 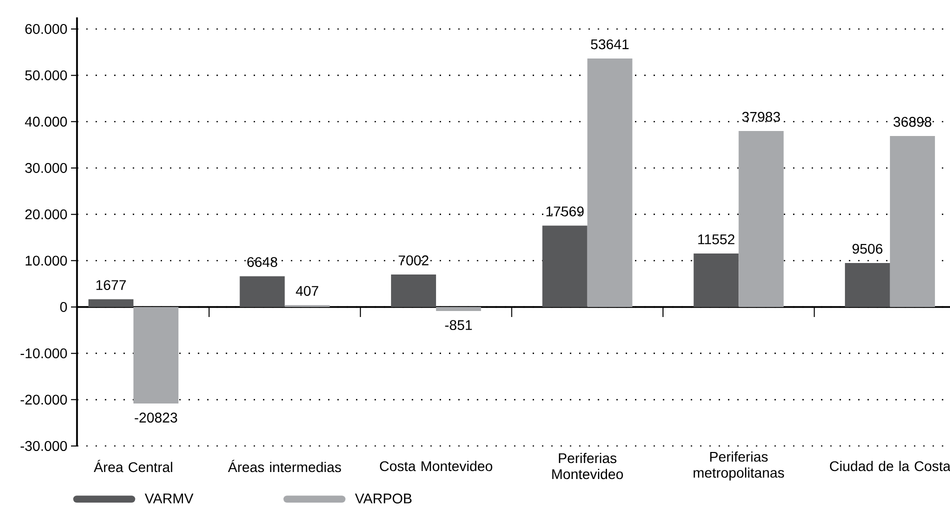 What do you see at coordinates (46, 168) in the screenshot?
I see `y-tick-label: 30.000` at bounding box center [46, 168].